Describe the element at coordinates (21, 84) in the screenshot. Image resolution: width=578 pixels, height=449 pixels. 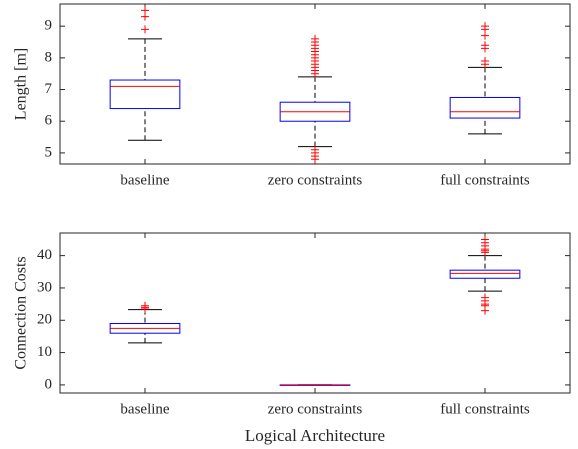
I see `y-axis-label: Length [m]` at that location.